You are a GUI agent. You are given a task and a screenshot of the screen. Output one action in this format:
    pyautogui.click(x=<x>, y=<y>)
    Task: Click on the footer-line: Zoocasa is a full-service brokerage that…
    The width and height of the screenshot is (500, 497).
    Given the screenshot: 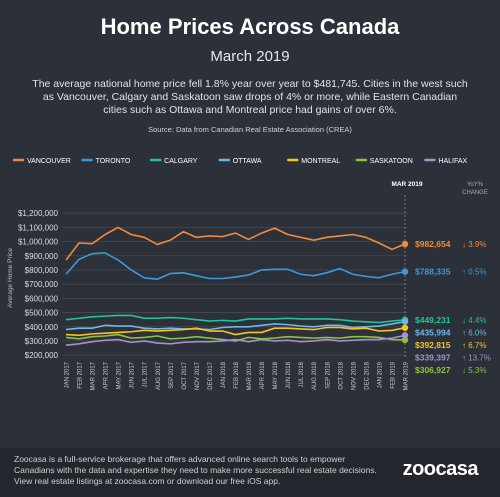 What is the action you would take?
    pyautogui.click(x=180, y=459)
    